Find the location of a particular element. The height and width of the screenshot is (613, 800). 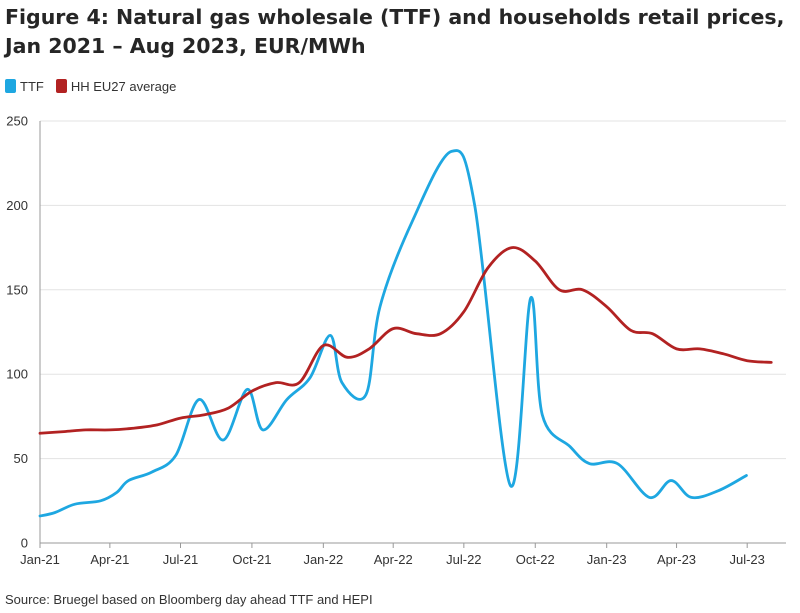

y-tick-label: 150 is located at coordinates (17, 289).